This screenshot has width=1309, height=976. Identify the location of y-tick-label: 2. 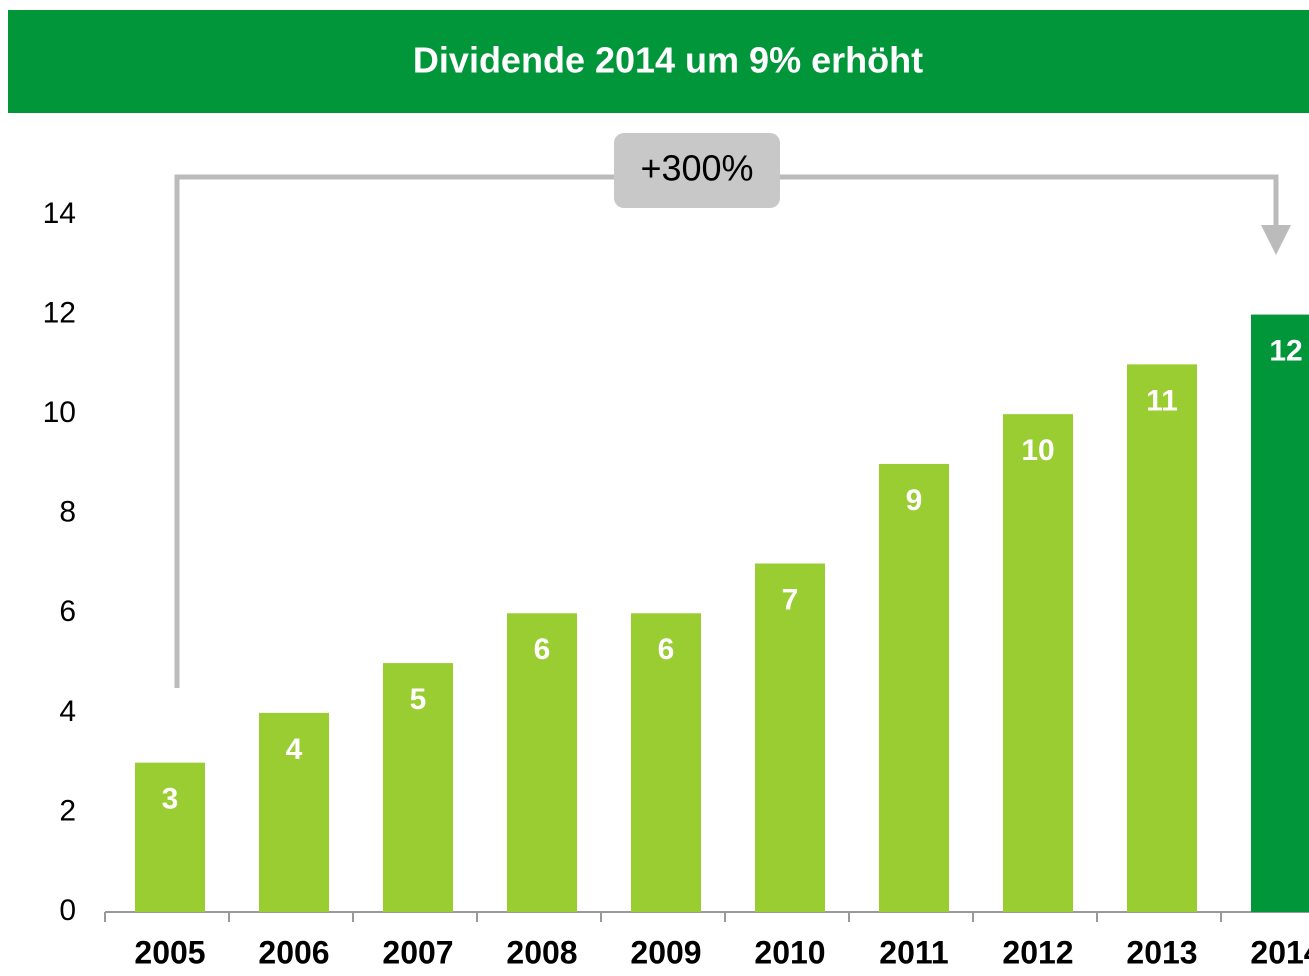
(67, 810).